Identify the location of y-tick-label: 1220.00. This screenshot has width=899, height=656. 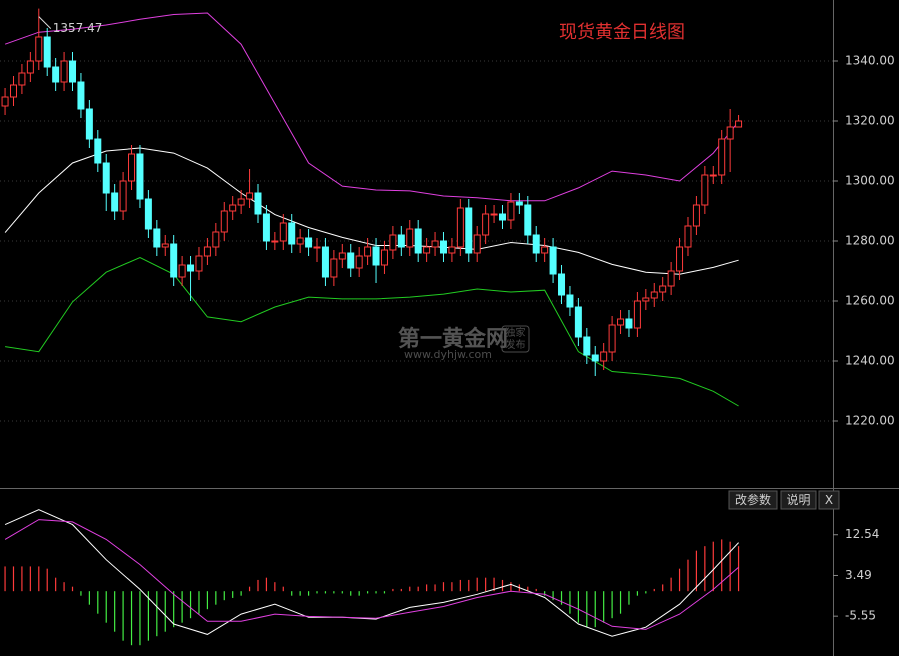
(870, 421).